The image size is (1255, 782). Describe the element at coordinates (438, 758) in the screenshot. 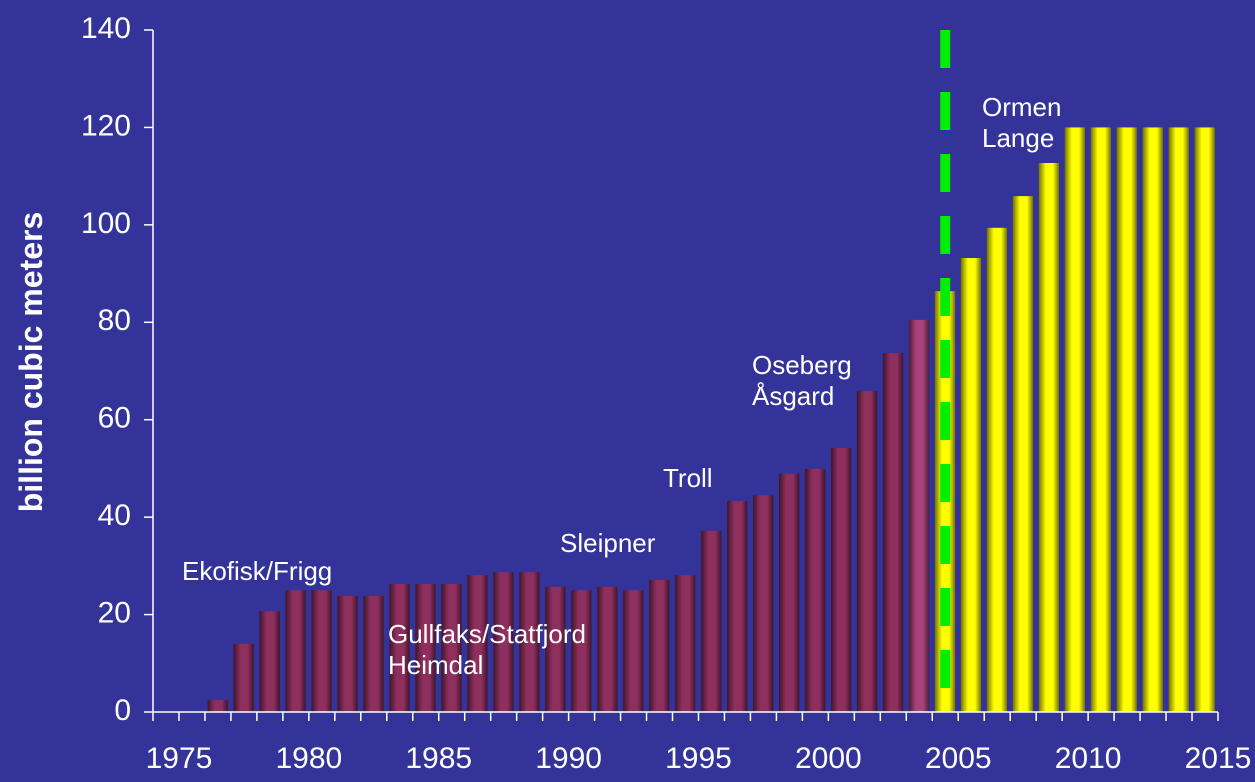

I see `x-tick-label: 1985` at that location.